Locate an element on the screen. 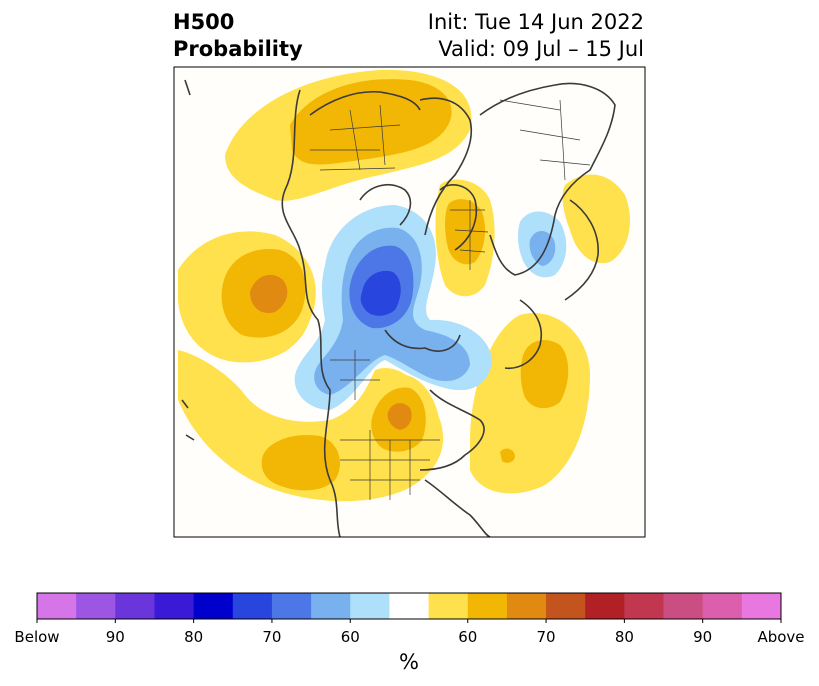 Image resolution: width=819 pixels, height=686 pixels. colorbar-ticks: Below 90 80 70 60 60 70 80 90 Above is located at coordinates (409, 632).